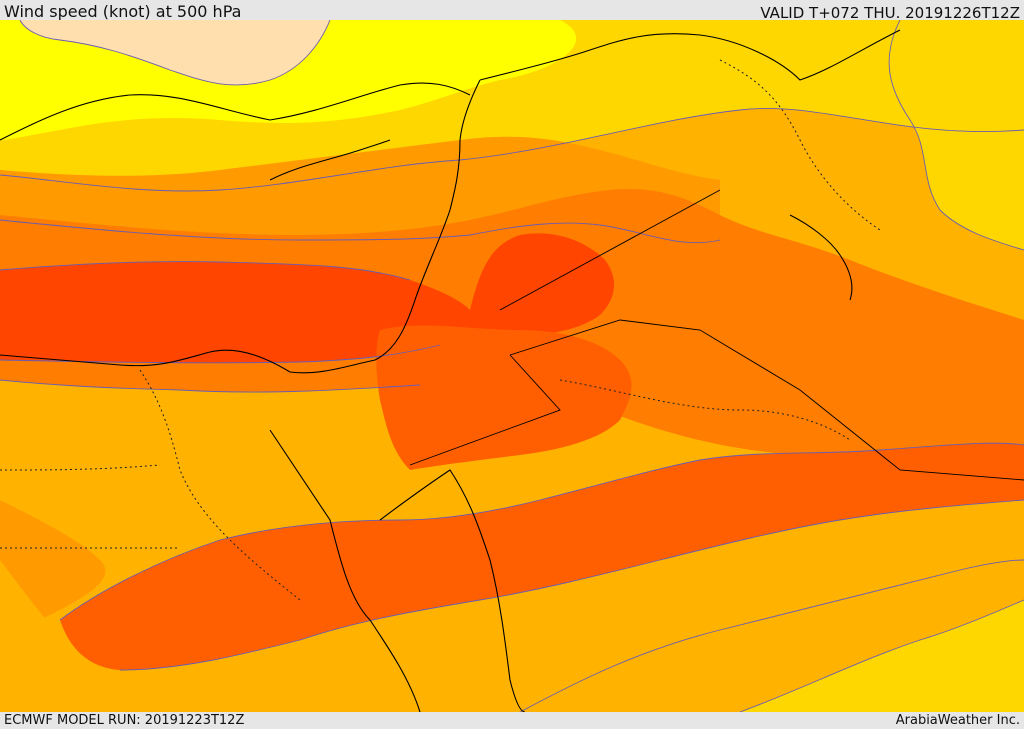 The height and width of the screenshot is (729, 1024). I want to click on model-run-label: ECMWF MODEL RUN: 20191223T12Z, so click(124, 720).